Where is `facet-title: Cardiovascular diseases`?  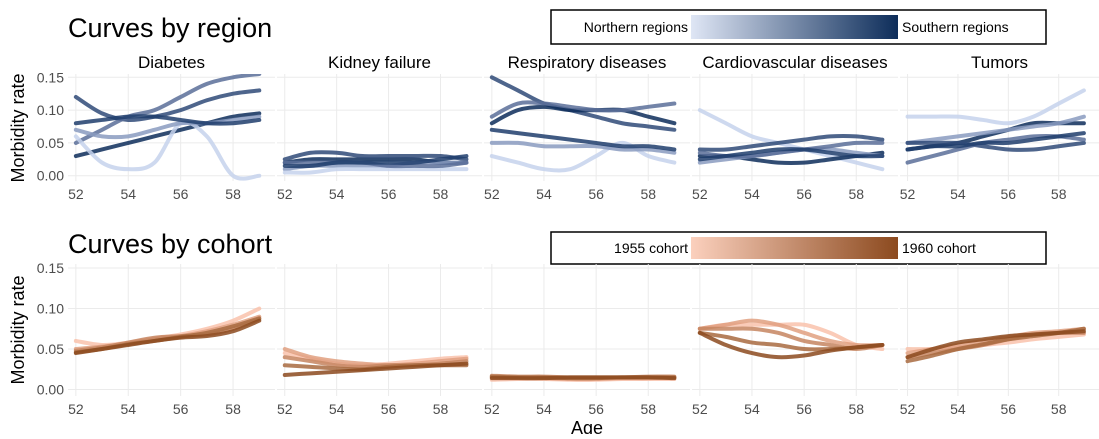 facet-title: Cardiovascular diseases is located at coordinates (794, 62).